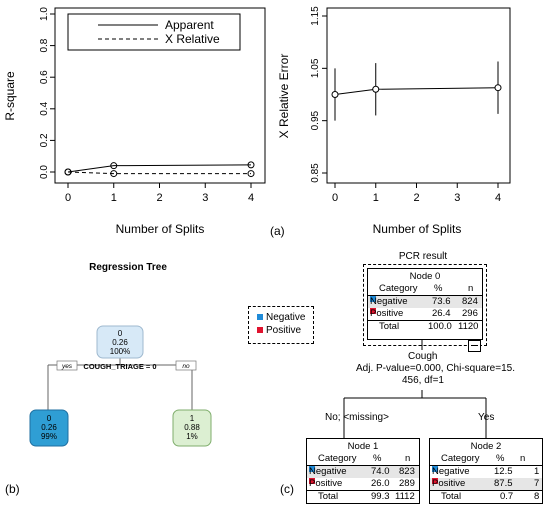 Image resolution: width=550 pixels, height=510 pixels. I want to click on xrel-x-tick-label: 2, so click(416, 198).